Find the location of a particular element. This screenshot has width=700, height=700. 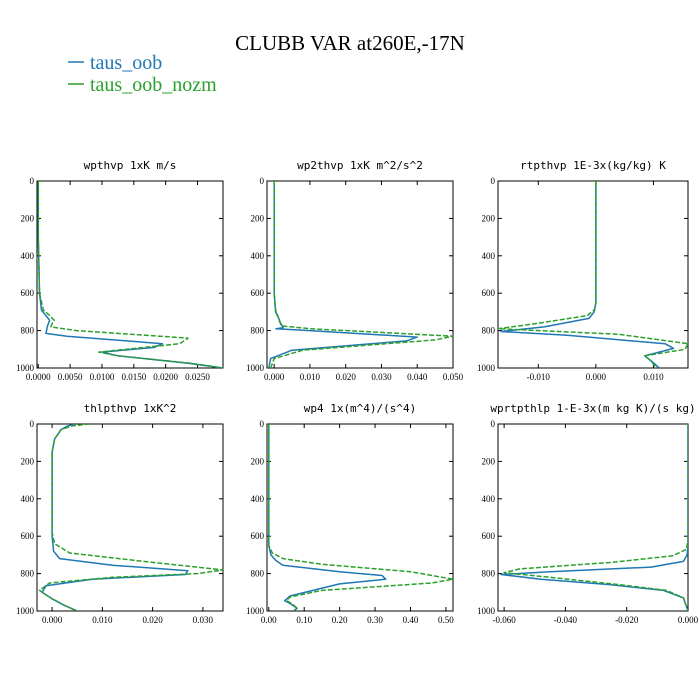

x-tick-label: 0.0100 is located at coordinates (102, 377).